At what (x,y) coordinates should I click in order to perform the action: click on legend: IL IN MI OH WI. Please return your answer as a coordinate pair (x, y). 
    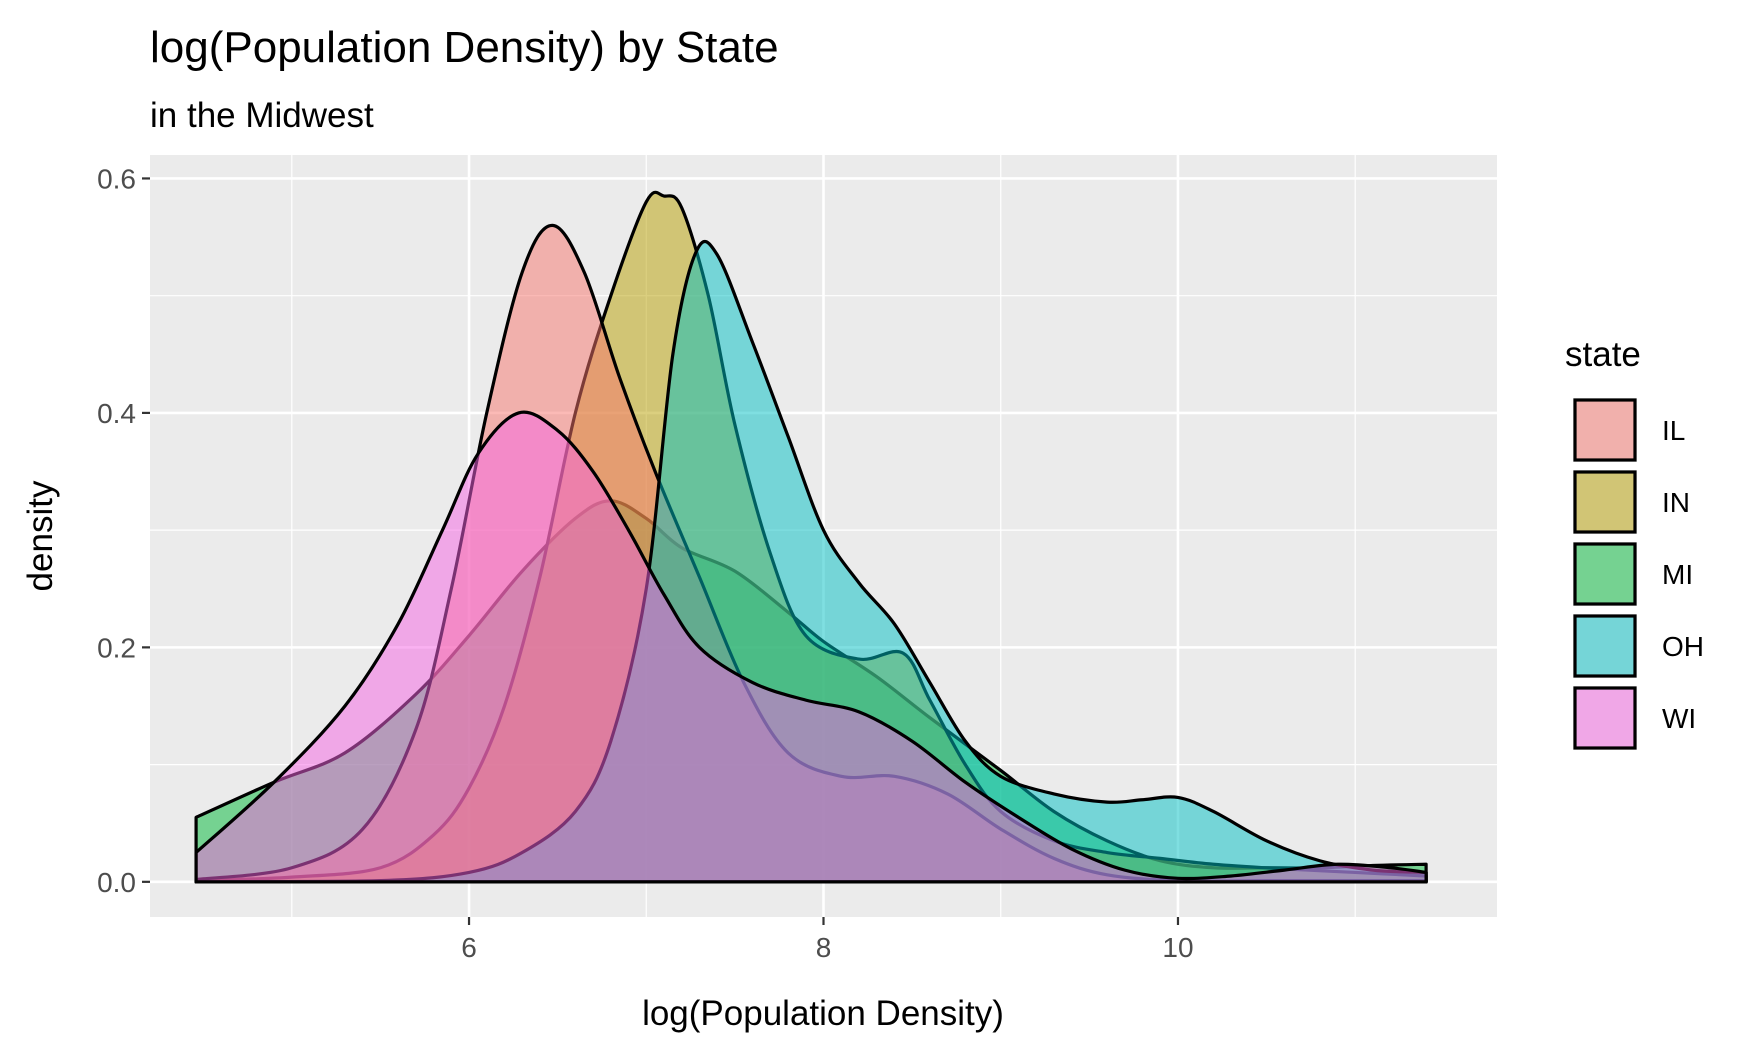
    Looking at the image, I should click on (1638, 574).